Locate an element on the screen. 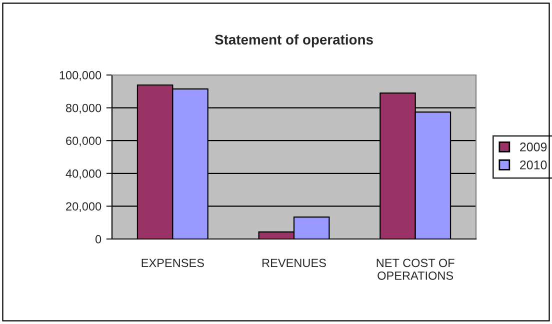  y-tick-label: 100,000 is located at coordinates (81, 76).